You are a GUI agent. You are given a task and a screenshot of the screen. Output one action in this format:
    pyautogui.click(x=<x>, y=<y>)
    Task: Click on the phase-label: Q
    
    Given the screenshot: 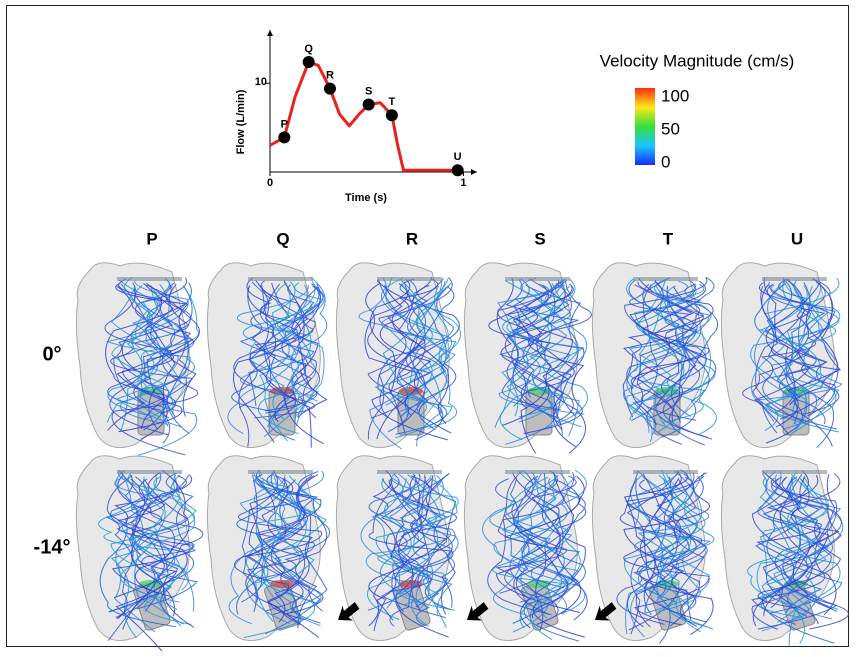 What is the action you would take?
    pyautogui.click(x=308, y=49)
    